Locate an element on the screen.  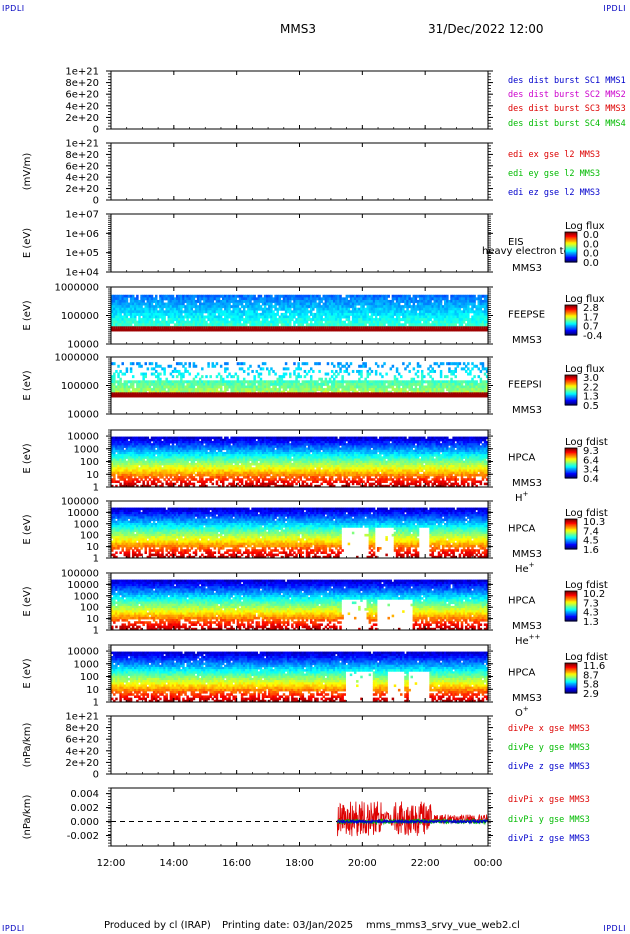
x-tick-label: 12:00 is located at coordinates (111, 863).